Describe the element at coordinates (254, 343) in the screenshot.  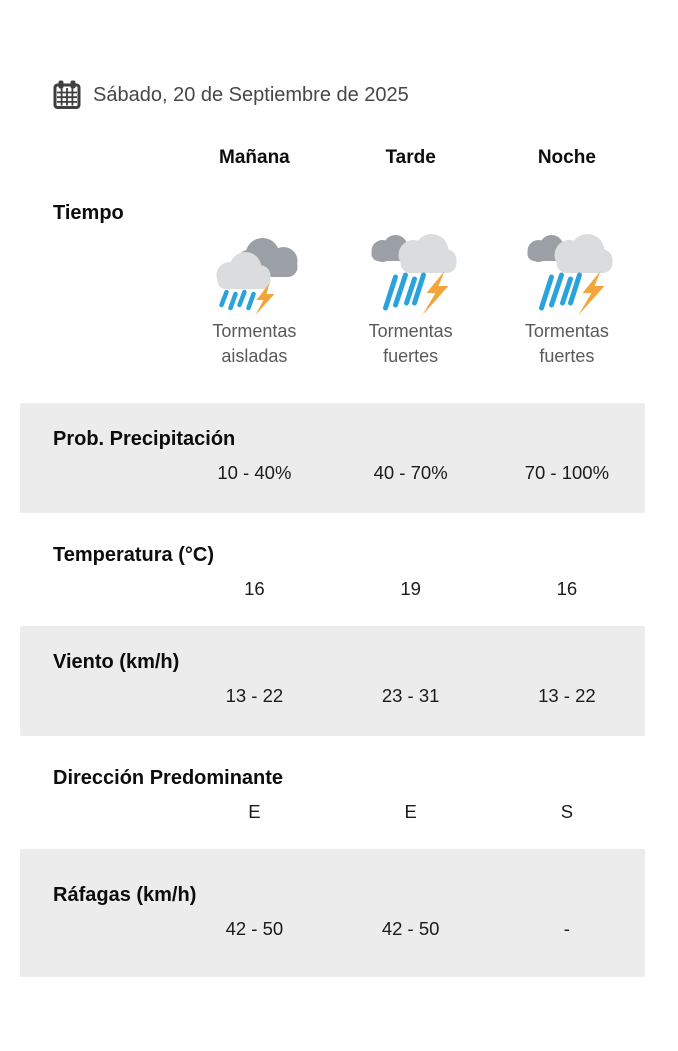
I see `condition-label-morning: Tormentas aisladas` at that location.